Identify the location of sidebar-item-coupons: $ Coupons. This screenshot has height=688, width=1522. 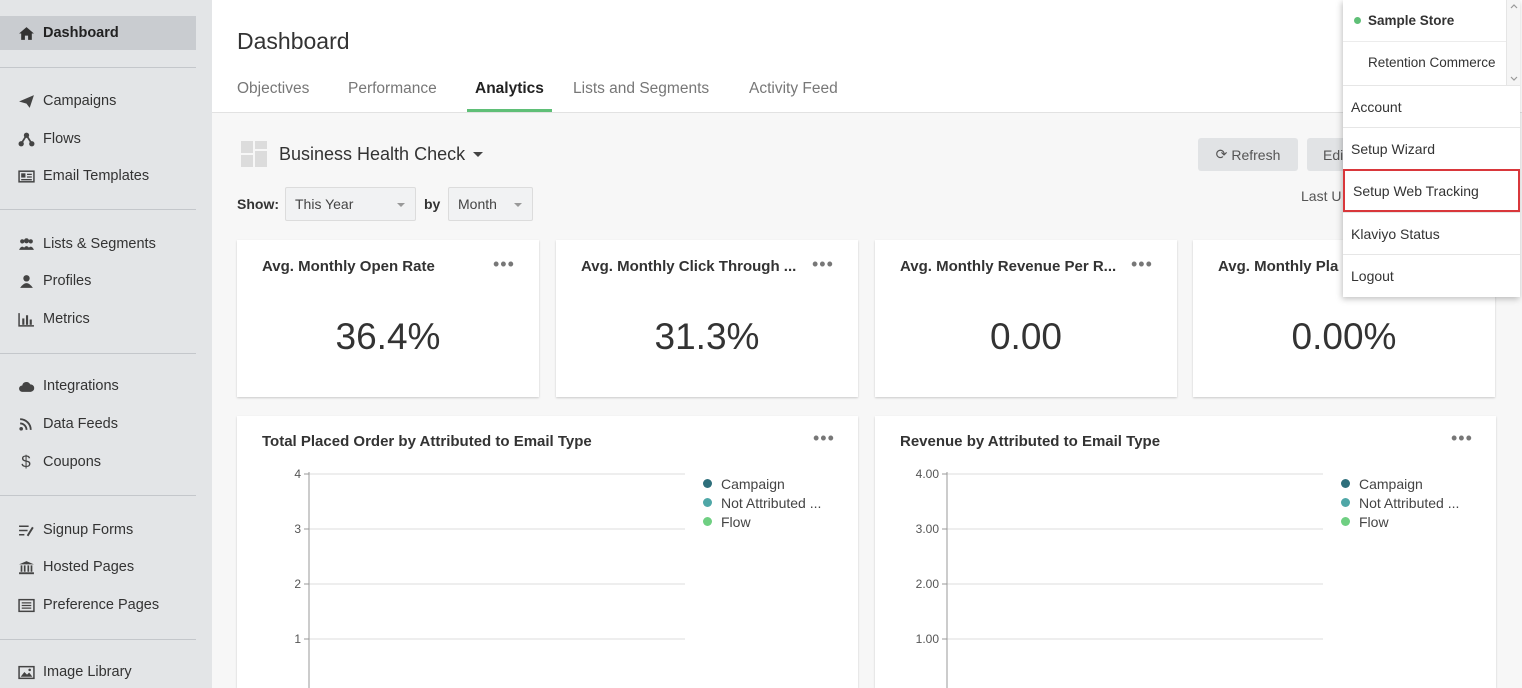
(98, 462).